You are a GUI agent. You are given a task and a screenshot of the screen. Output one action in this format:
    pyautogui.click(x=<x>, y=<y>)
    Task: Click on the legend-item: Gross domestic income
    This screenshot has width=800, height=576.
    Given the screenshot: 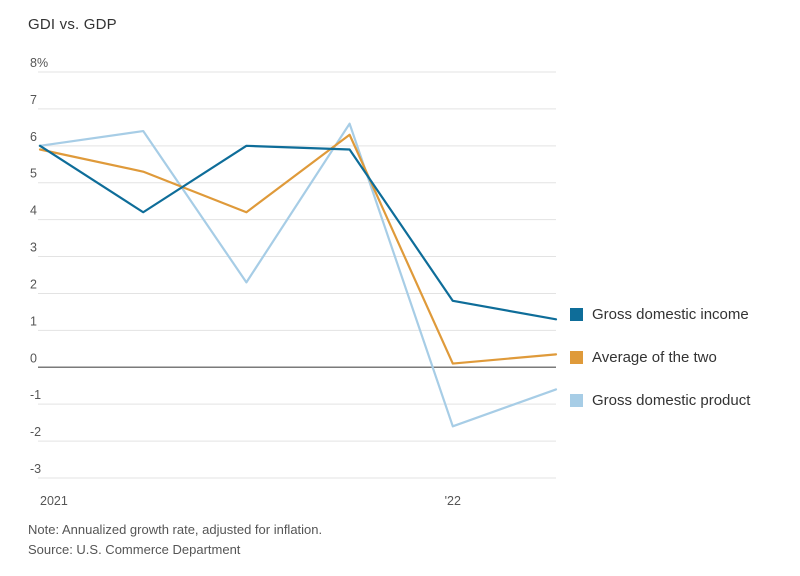 What is the action you would take?
    pyautogui.click(x=660, y=314)
    